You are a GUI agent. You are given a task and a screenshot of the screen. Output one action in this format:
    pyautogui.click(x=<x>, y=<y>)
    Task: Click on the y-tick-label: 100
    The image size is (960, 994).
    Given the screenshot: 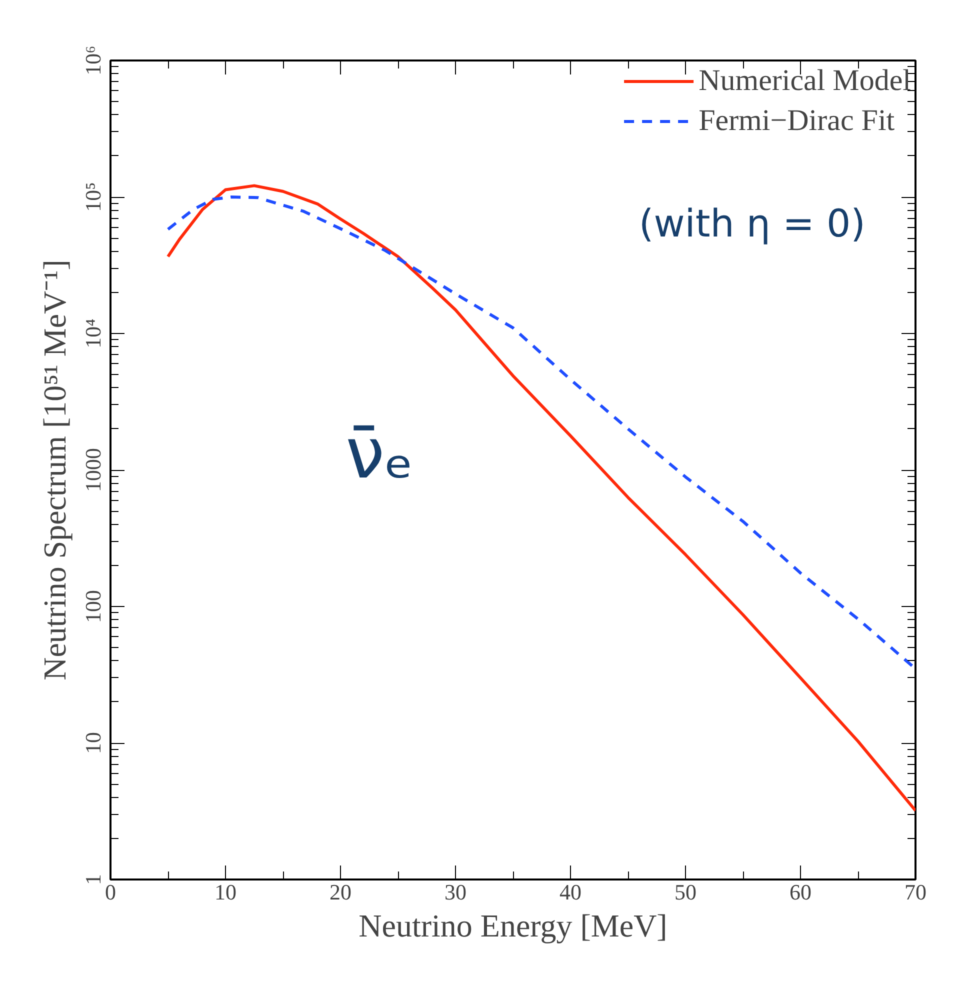 What is the action you would take?
    pyautogui.click(x=93, y=606)
    